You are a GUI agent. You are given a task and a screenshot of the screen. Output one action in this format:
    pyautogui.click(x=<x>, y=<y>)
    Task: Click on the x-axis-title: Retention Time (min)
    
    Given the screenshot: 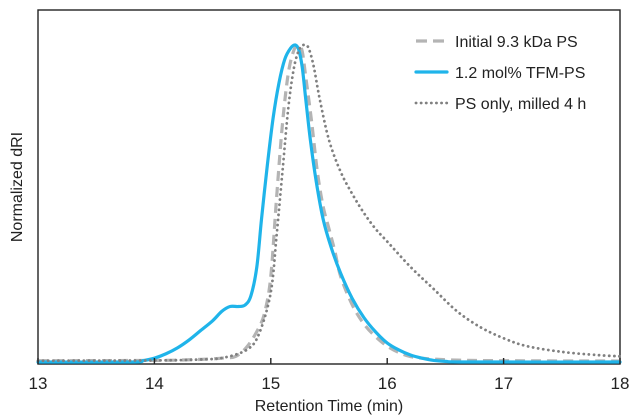 What is the action you would take?
    pyautogui.click(x=329, y=406)
    